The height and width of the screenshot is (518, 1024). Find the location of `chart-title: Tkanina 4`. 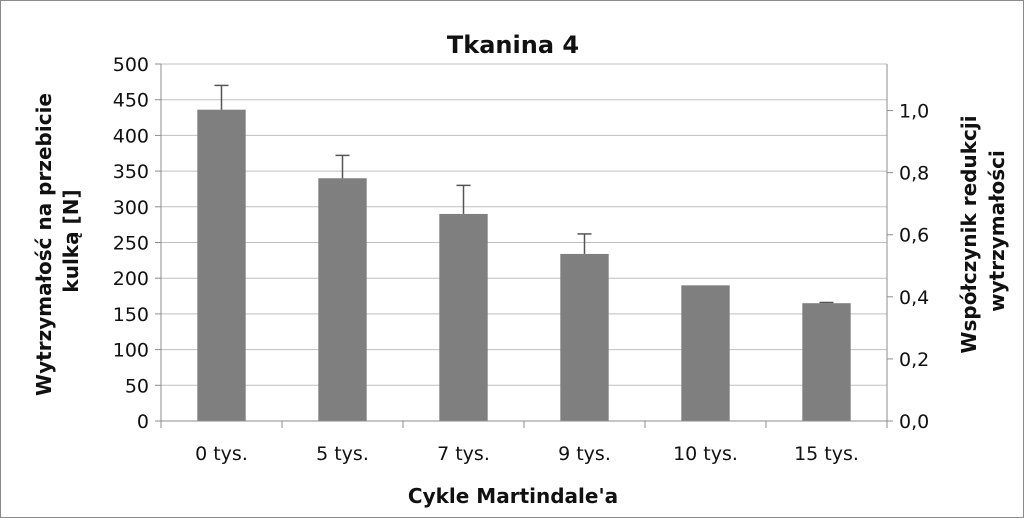

chart-title: Tkanina 4 is located at coordinates (513, 45).